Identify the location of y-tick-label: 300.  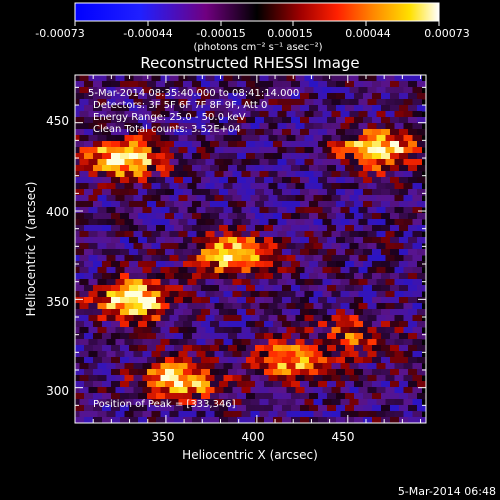
(57, 391).